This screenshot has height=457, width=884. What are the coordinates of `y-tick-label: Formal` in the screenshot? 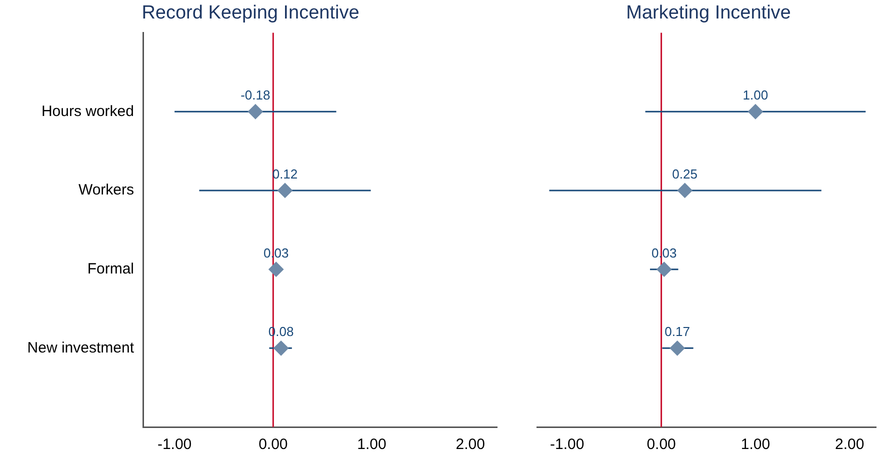 It's located at (110, 269).